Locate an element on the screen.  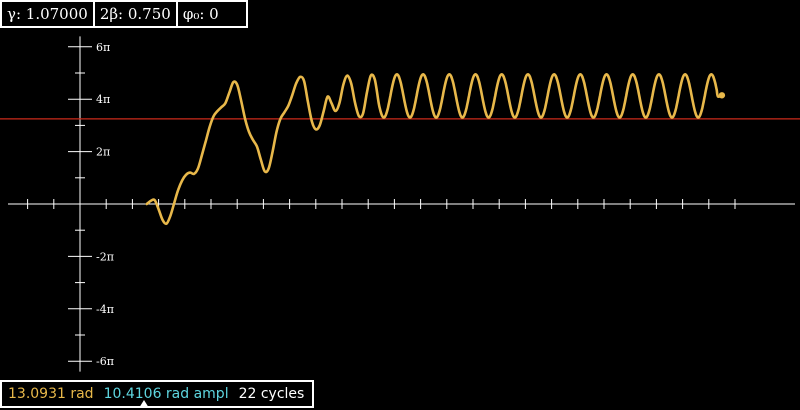
y-tick-label: 4π is located at coordinates (103, 99).